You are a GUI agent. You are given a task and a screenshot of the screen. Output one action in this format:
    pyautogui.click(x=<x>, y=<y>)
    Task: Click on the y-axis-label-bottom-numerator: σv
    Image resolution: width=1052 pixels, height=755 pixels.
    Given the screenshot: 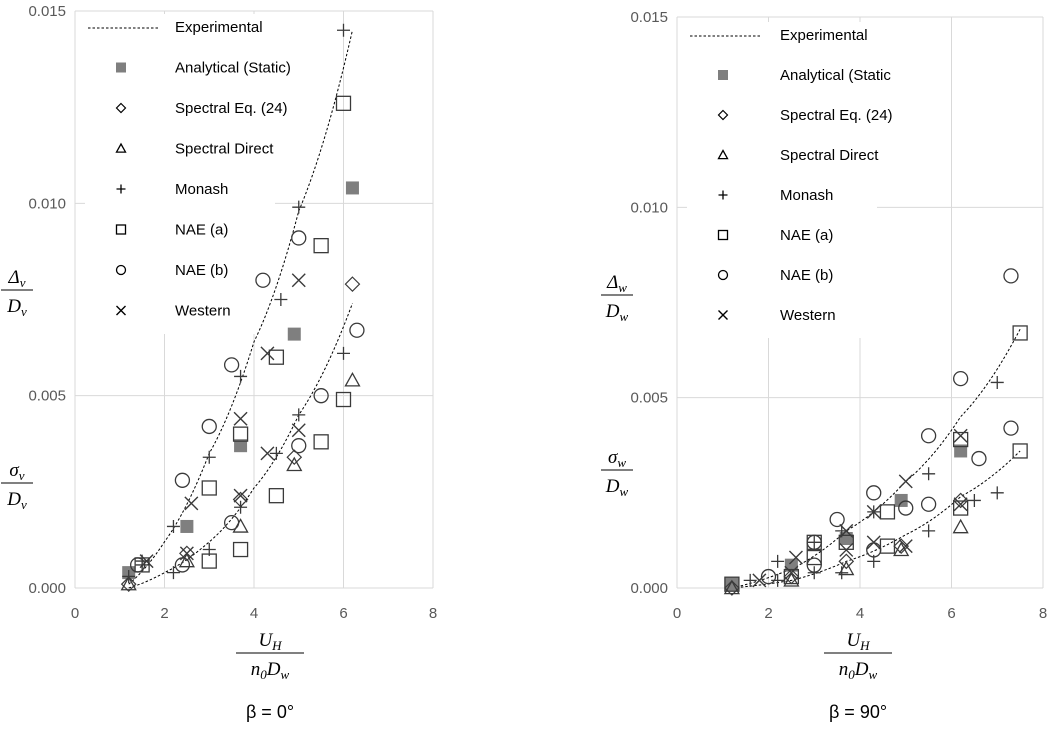 What is the action you would take?
    pyautogui.click(x=16, y=471)
    